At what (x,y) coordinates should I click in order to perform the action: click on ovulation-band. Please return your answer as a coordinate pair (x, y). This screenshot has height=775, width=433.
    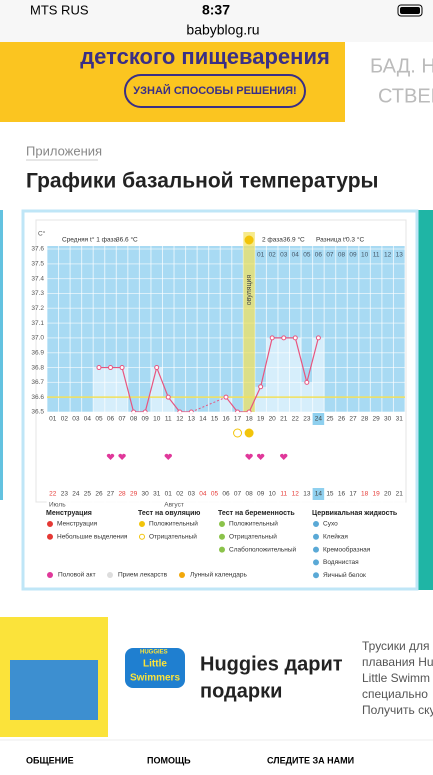
    Looking at the image, I should click on (249, 322).